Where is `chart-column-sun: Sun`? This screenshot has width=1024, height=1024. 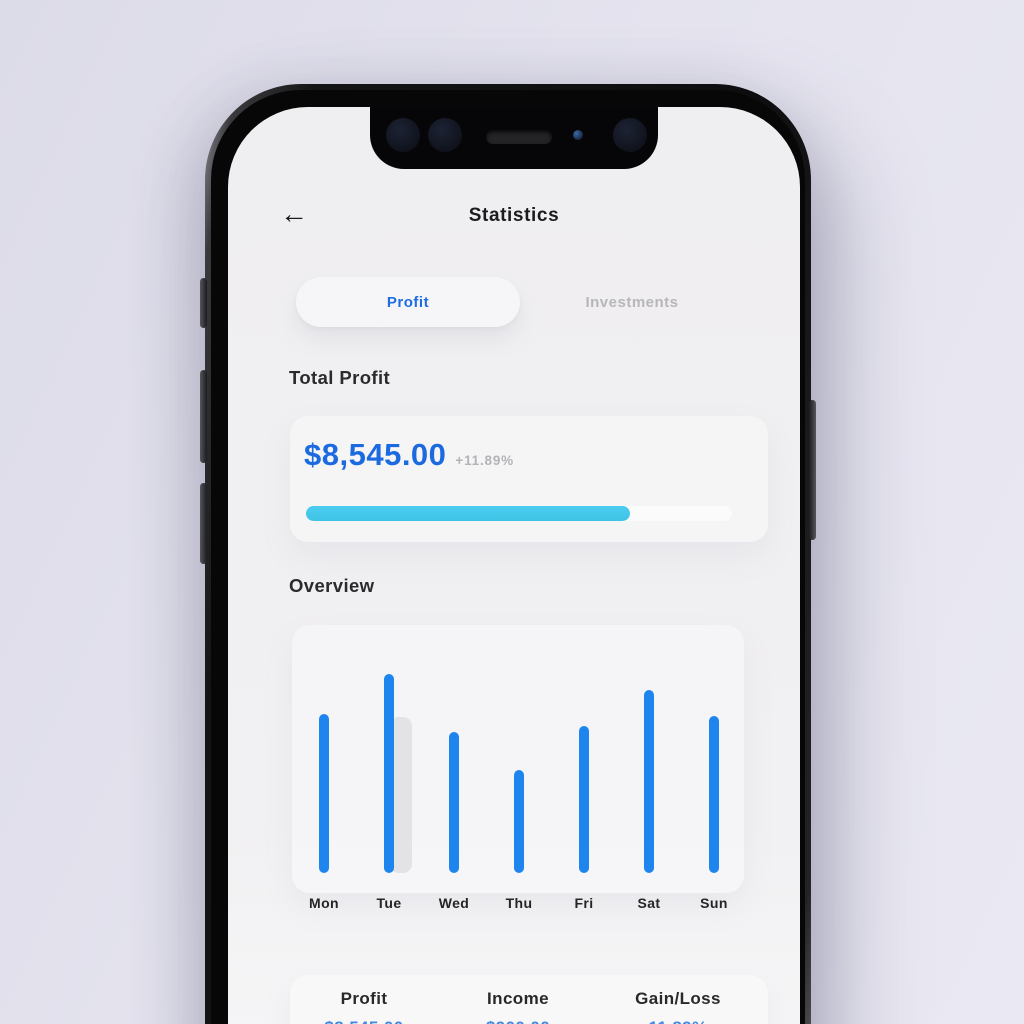 chart-column-sun: Sun is located at coordinates (713, 792).